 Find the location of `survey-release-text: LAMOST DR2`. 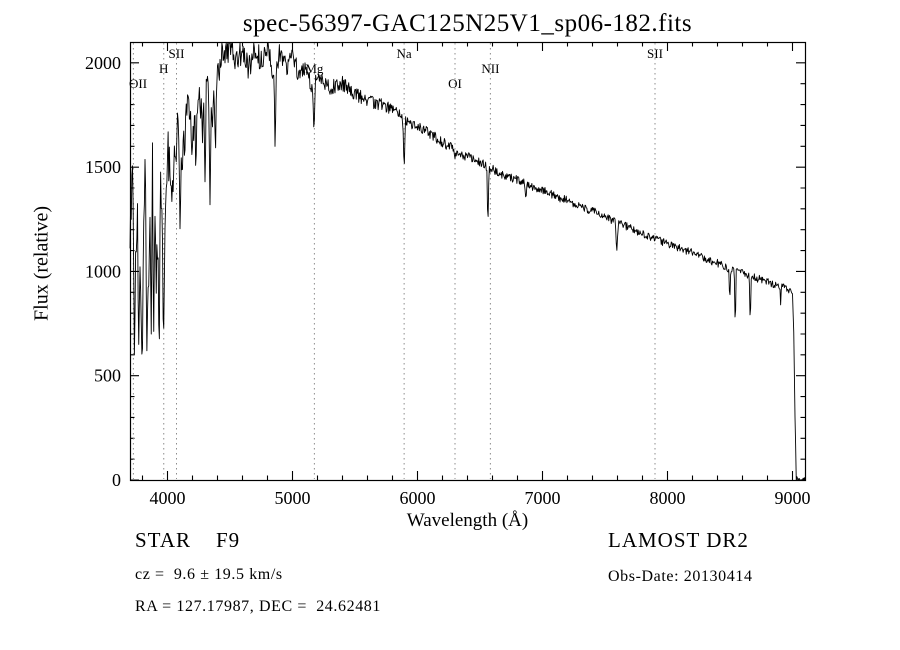

survey-release-text: LAMOST DR2 is located at coordinates (678, 540).